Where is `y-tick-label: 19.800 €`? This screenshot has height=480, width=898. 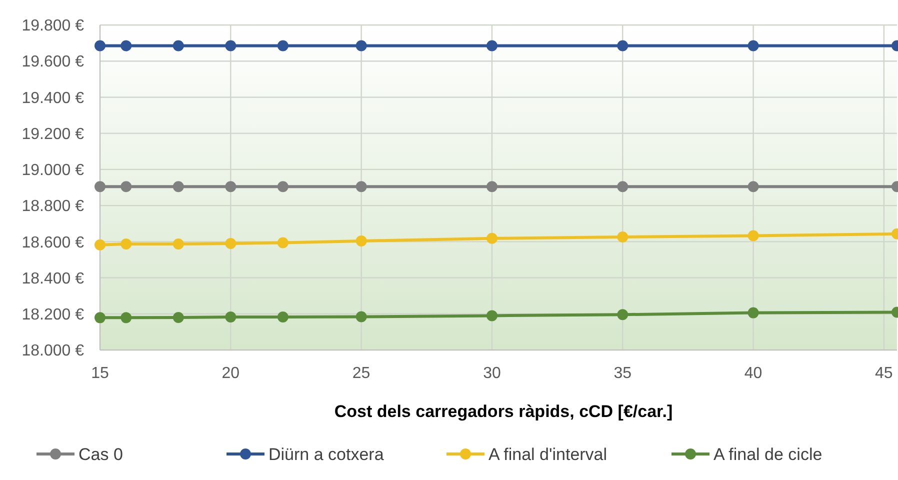 y-tick-label: 19.800 € is located at coordinates (53, 26).